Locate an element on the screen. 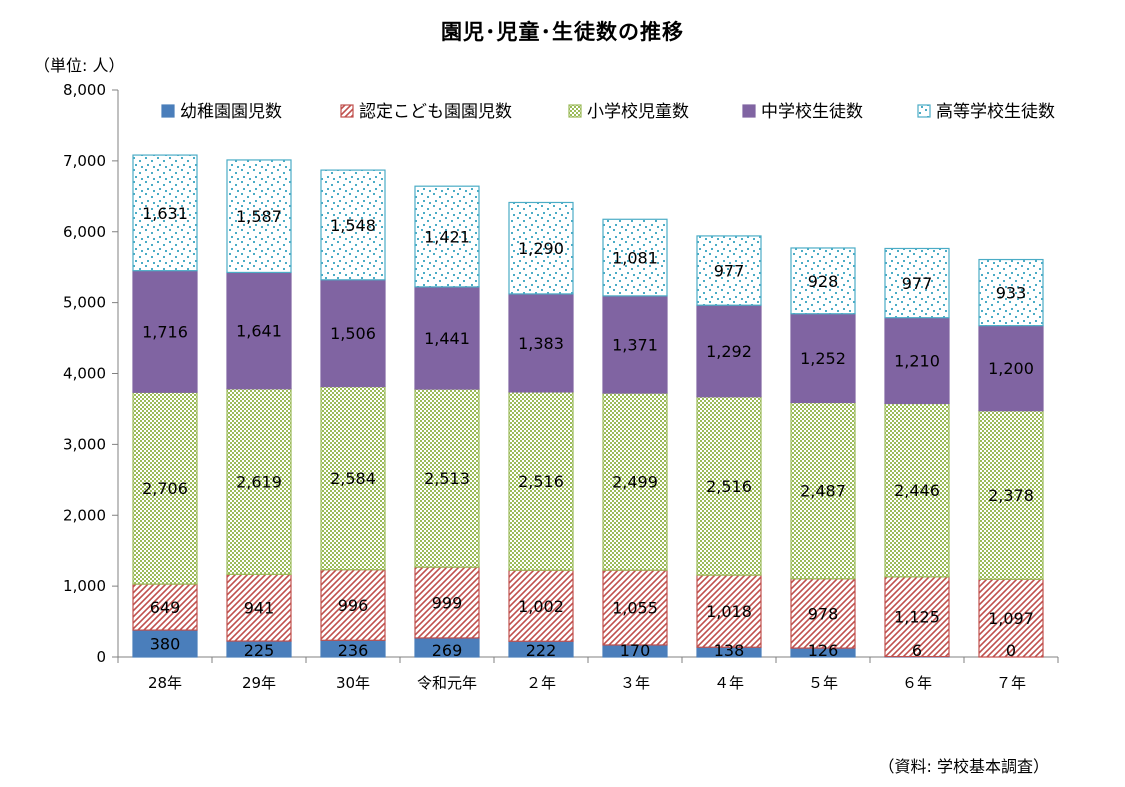 The height and width of the screenshot is (787, 1125). legend-swatch-kindergarten is located at coordinates (168, 111).